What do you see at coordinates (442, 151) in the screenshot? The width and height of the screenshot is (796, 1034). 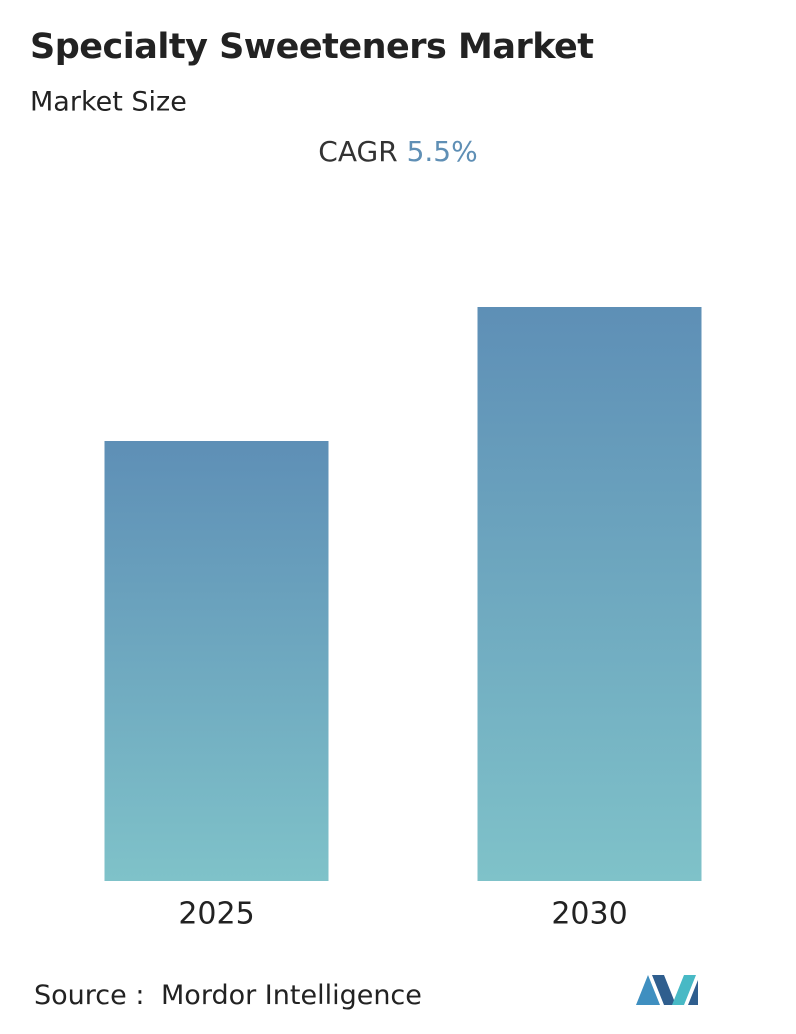 I see `cagr-value: 5.5%` at bounding box center [442, 151].